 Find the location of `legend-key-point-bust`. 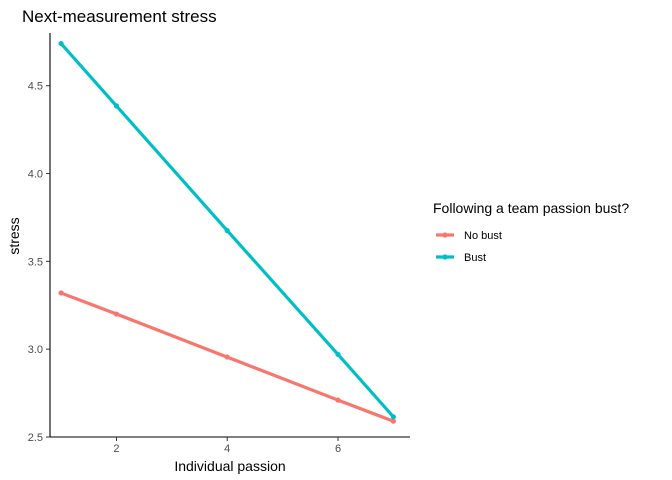

legend-key-point-bust is located at coordinates (445, 257).